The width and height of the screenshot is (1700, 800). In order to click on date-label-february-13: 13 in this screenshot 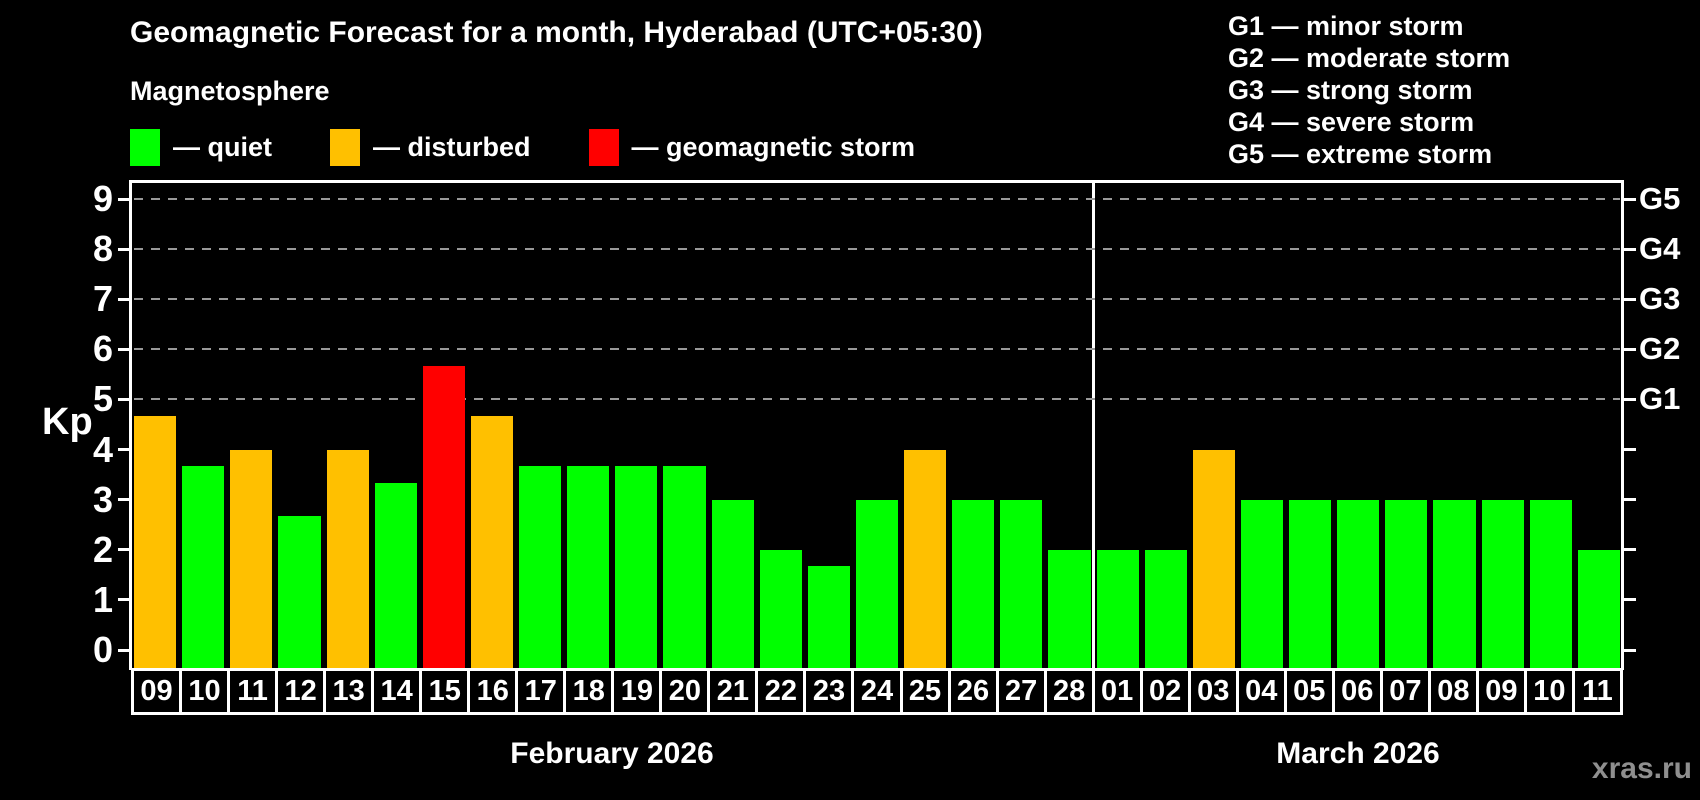, I will do `click(350, 691)`.